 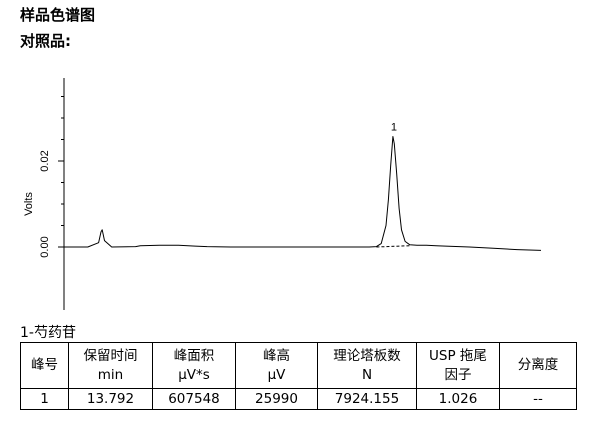 What do you see at coordinates (367, 399) in the screenshot?
I see `table-cell: 7924.155` at bounding box center [367, 399].